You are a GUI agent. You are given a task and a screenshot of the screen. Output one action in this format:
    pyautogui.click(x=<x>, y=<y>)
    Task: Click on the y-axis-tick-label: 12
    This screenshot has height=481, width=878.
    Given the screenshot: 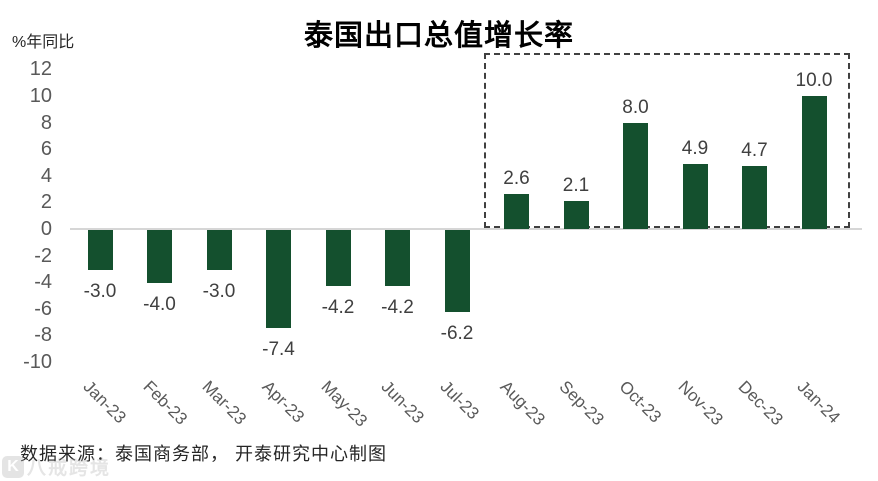 What is the action you would take?
    pyautogui.click(x=40, y=69)
    